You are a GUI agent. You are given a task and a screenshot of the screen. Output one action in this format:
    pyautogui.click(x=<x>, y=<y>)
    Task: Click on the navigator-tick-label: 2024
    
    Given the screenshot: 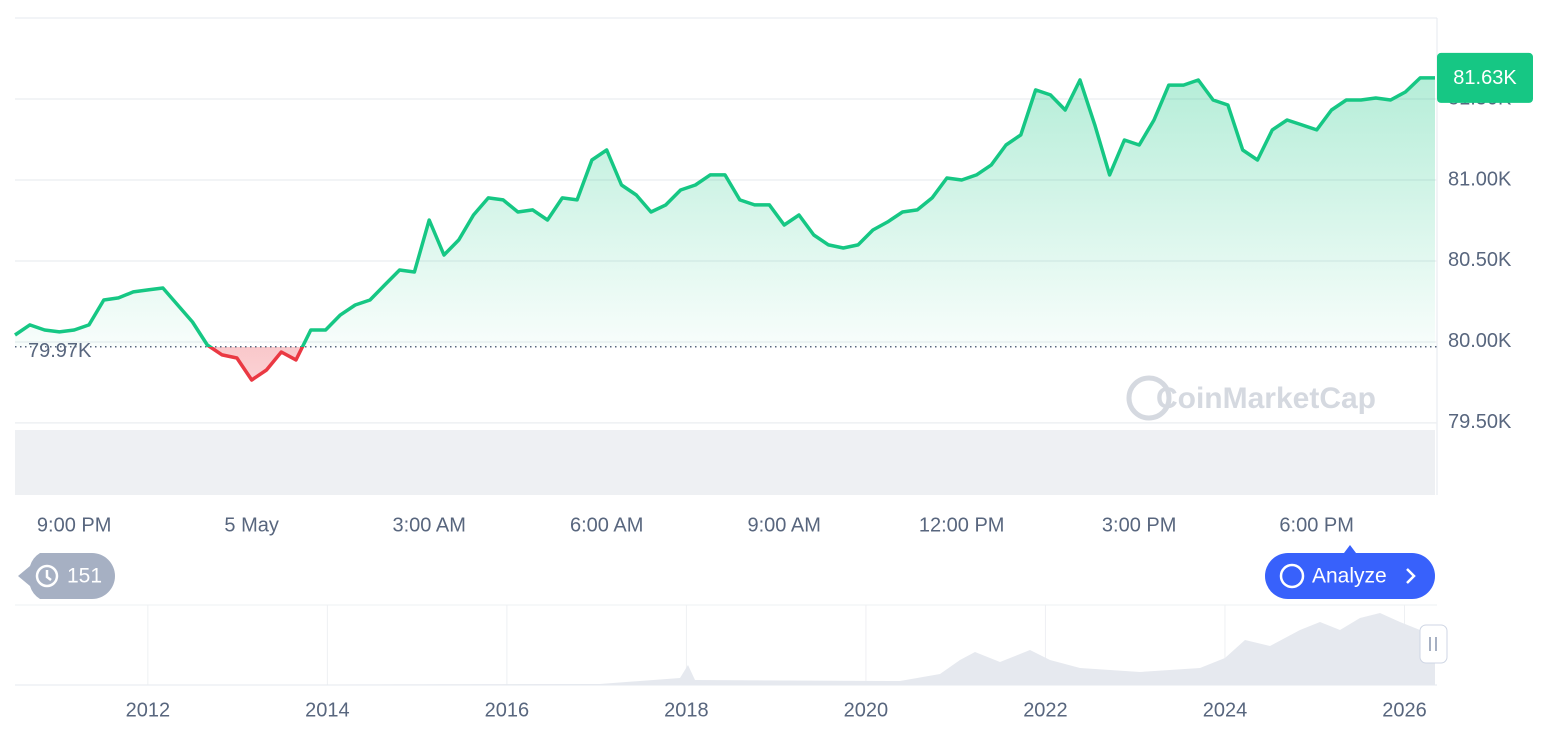 What is the action you would take?
    pyautogui.click(x=1225, y=710)
    